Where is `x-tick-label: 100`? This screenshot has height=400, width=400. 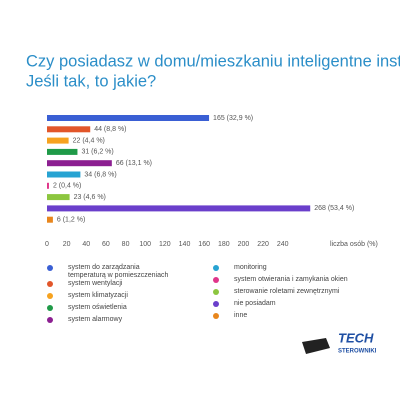 x-tick-label: 100 is located at coordinates (145, 244).